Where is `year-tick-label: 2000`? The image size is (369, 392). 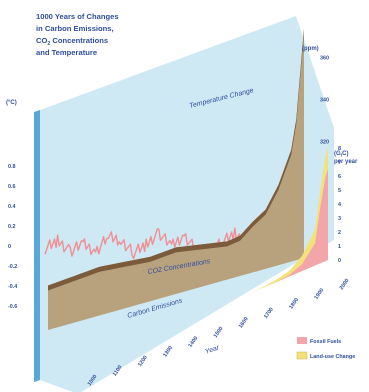 year-tick-label: 2000 is located at coordinates (345, 284).